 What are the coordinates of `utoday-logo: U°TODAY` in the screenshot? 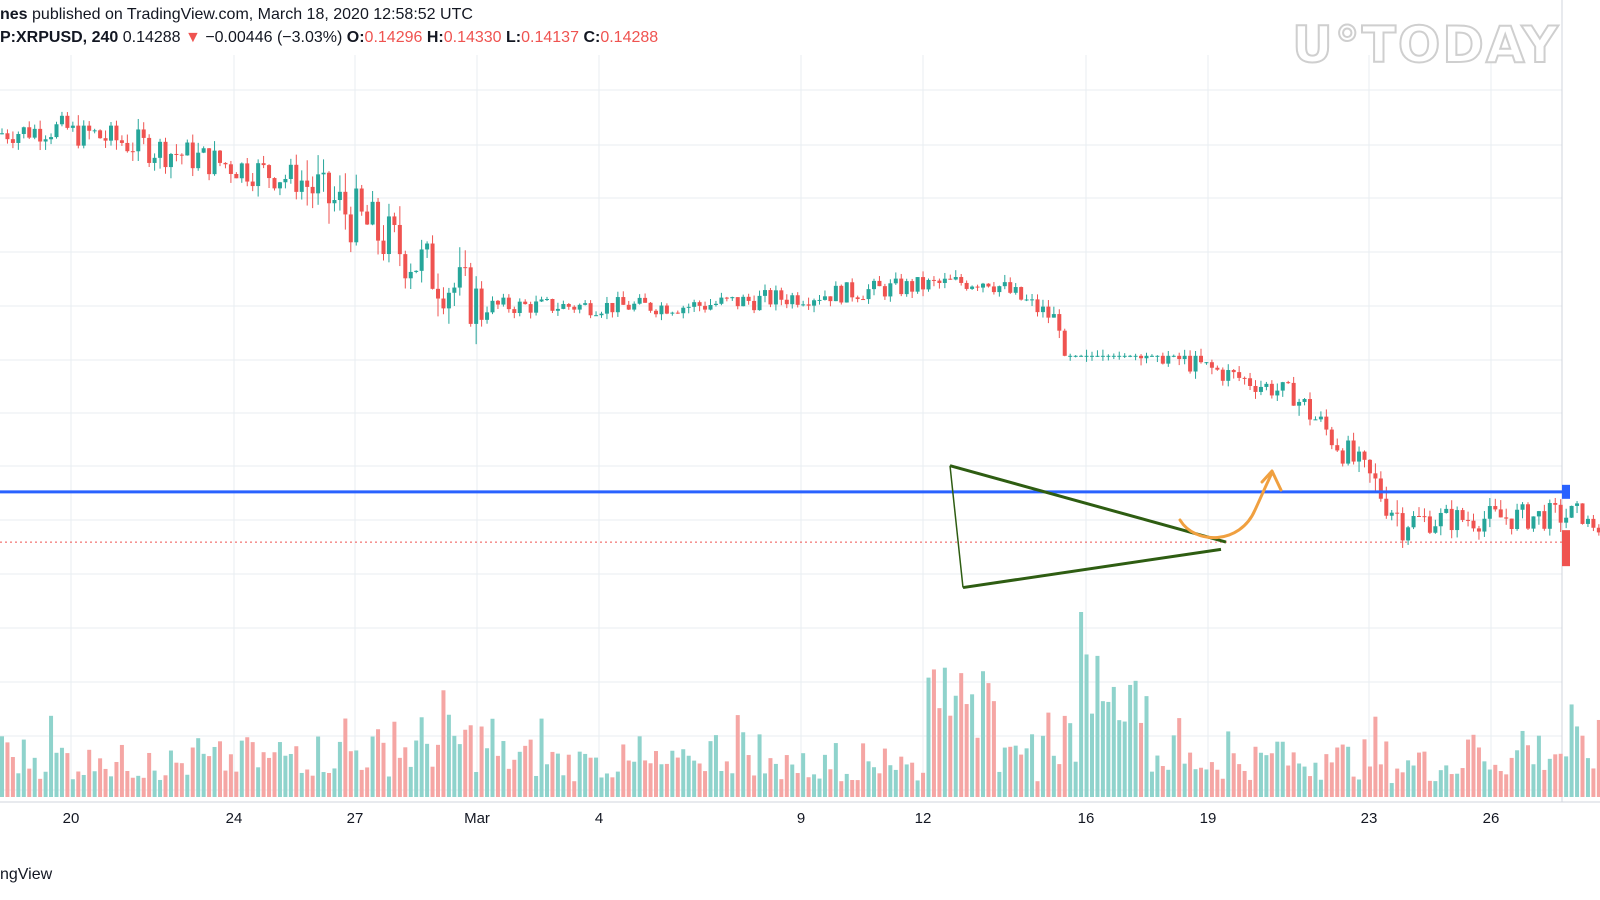 It's located at (1425, 45).